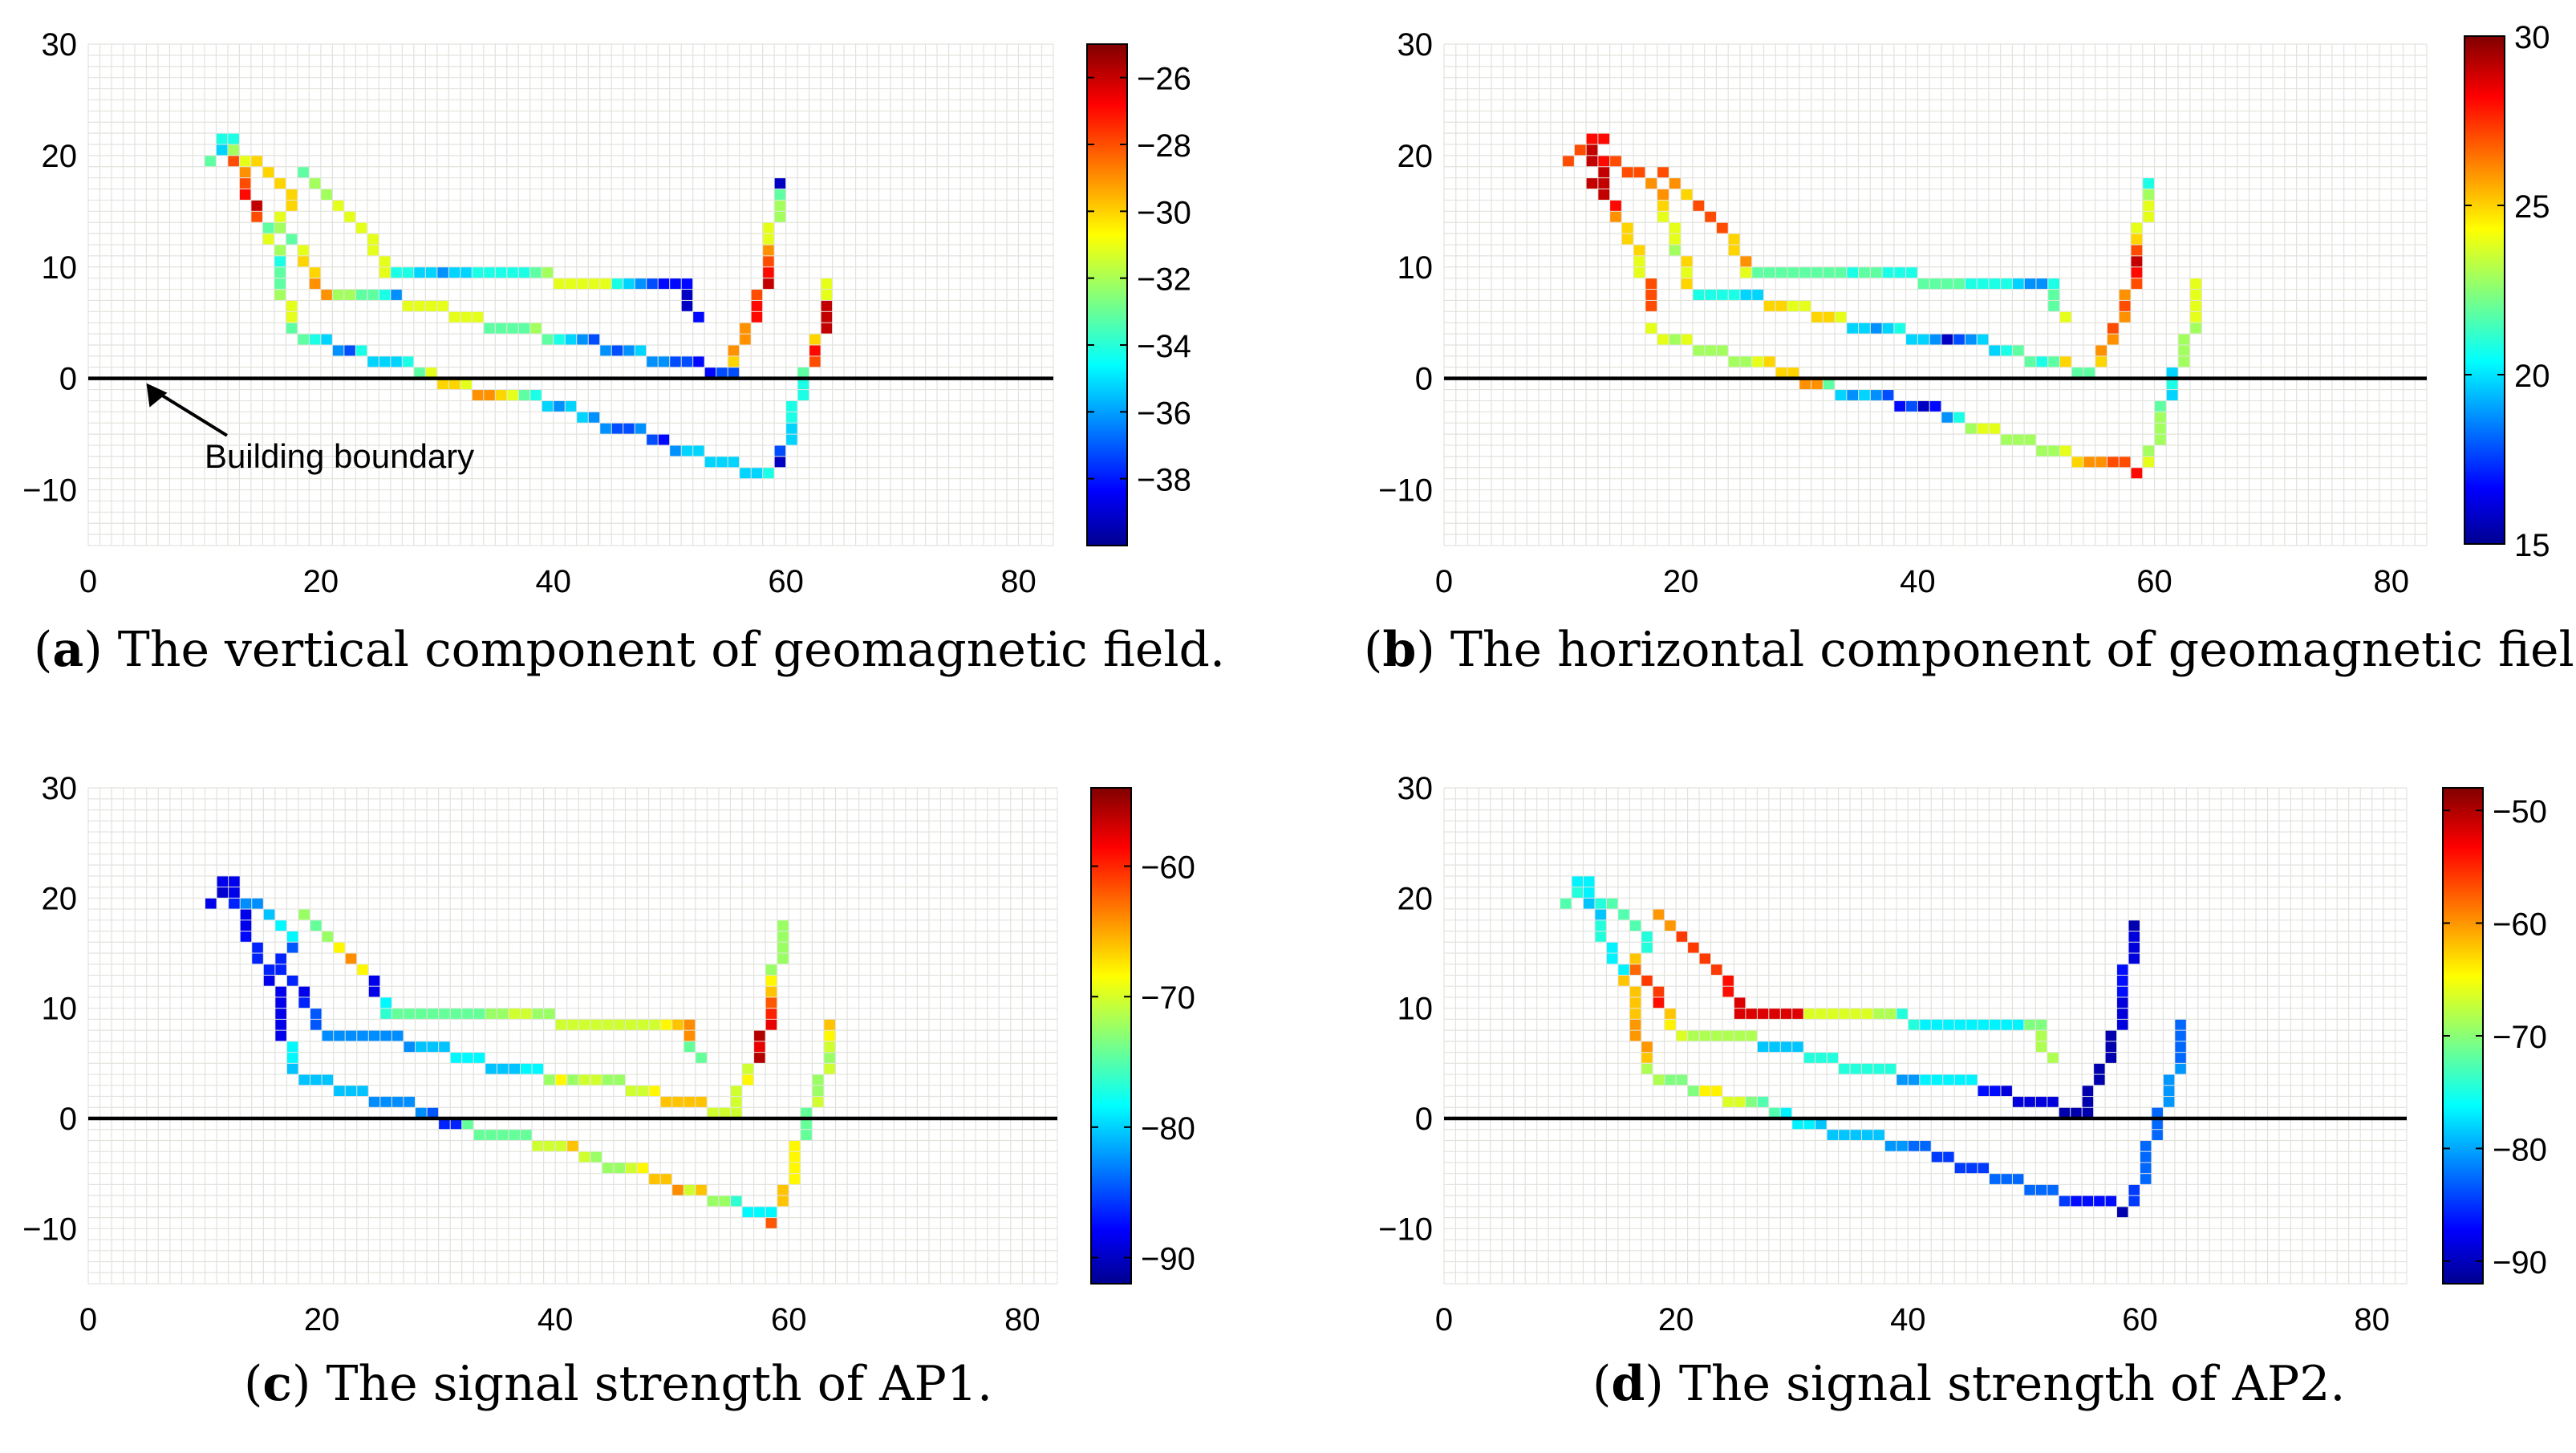 The image size is (2576, 1453). Describe the element at coordinates (1107, 294) in the screenshot. I see `colorbar` at that location.